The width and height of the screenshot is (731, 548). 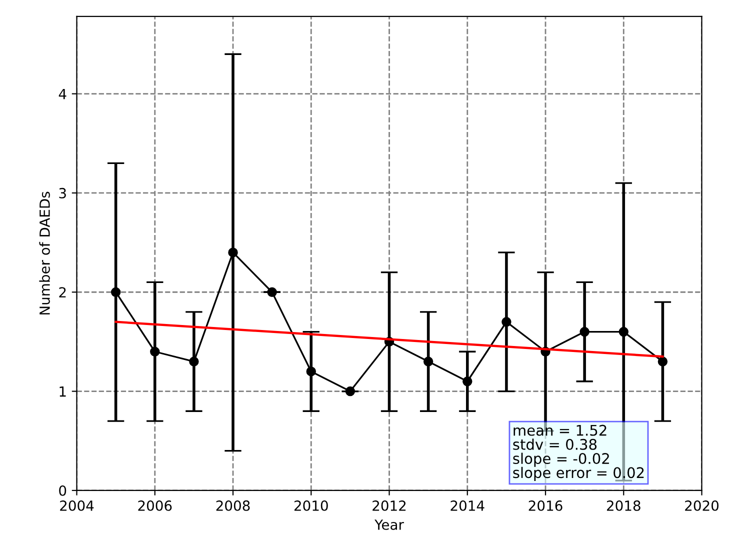 I want to click on annotation: slope error = 0.02, so click(x=578, y=473).